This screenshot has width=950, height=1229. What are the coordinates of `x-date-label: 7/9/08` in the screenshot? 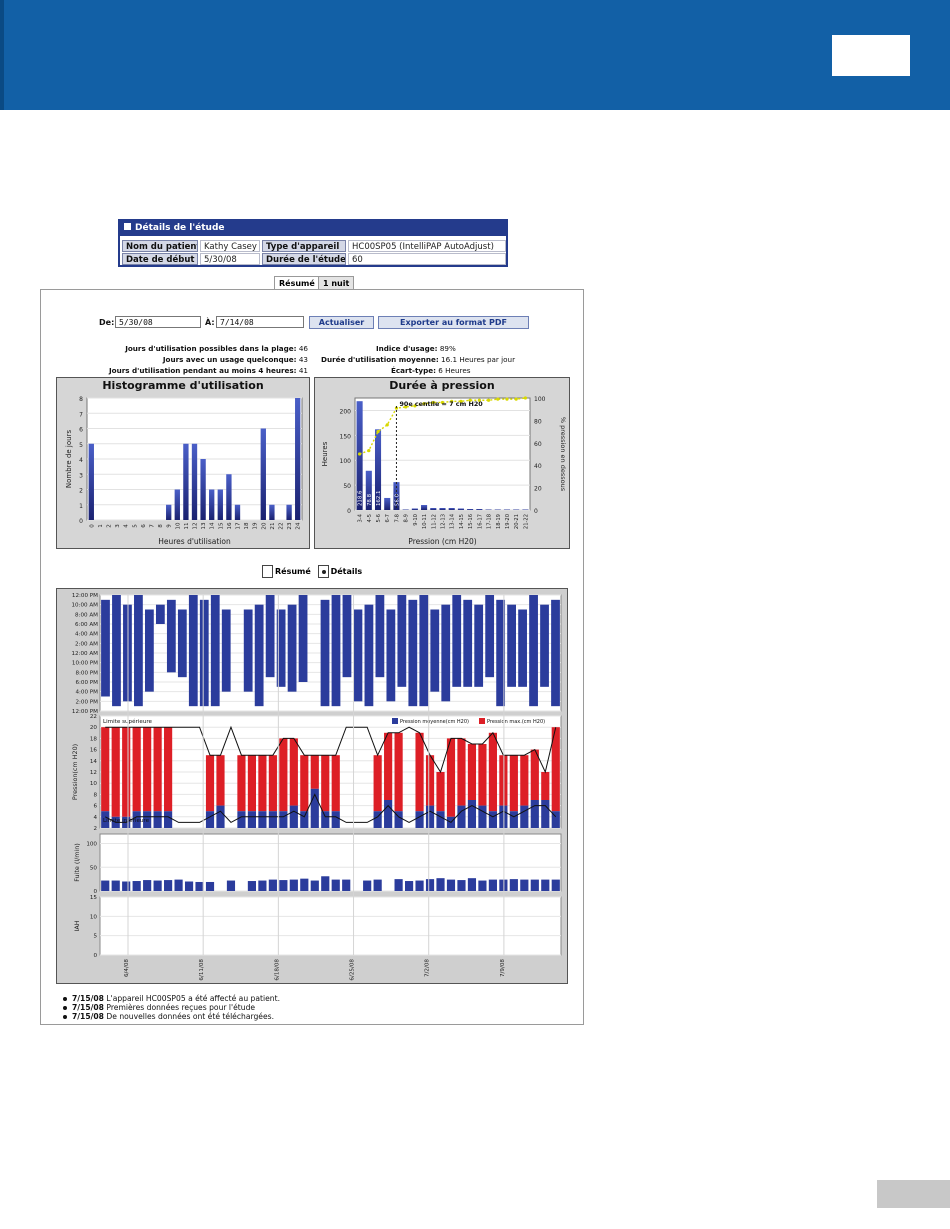 It's located at (503, 968).